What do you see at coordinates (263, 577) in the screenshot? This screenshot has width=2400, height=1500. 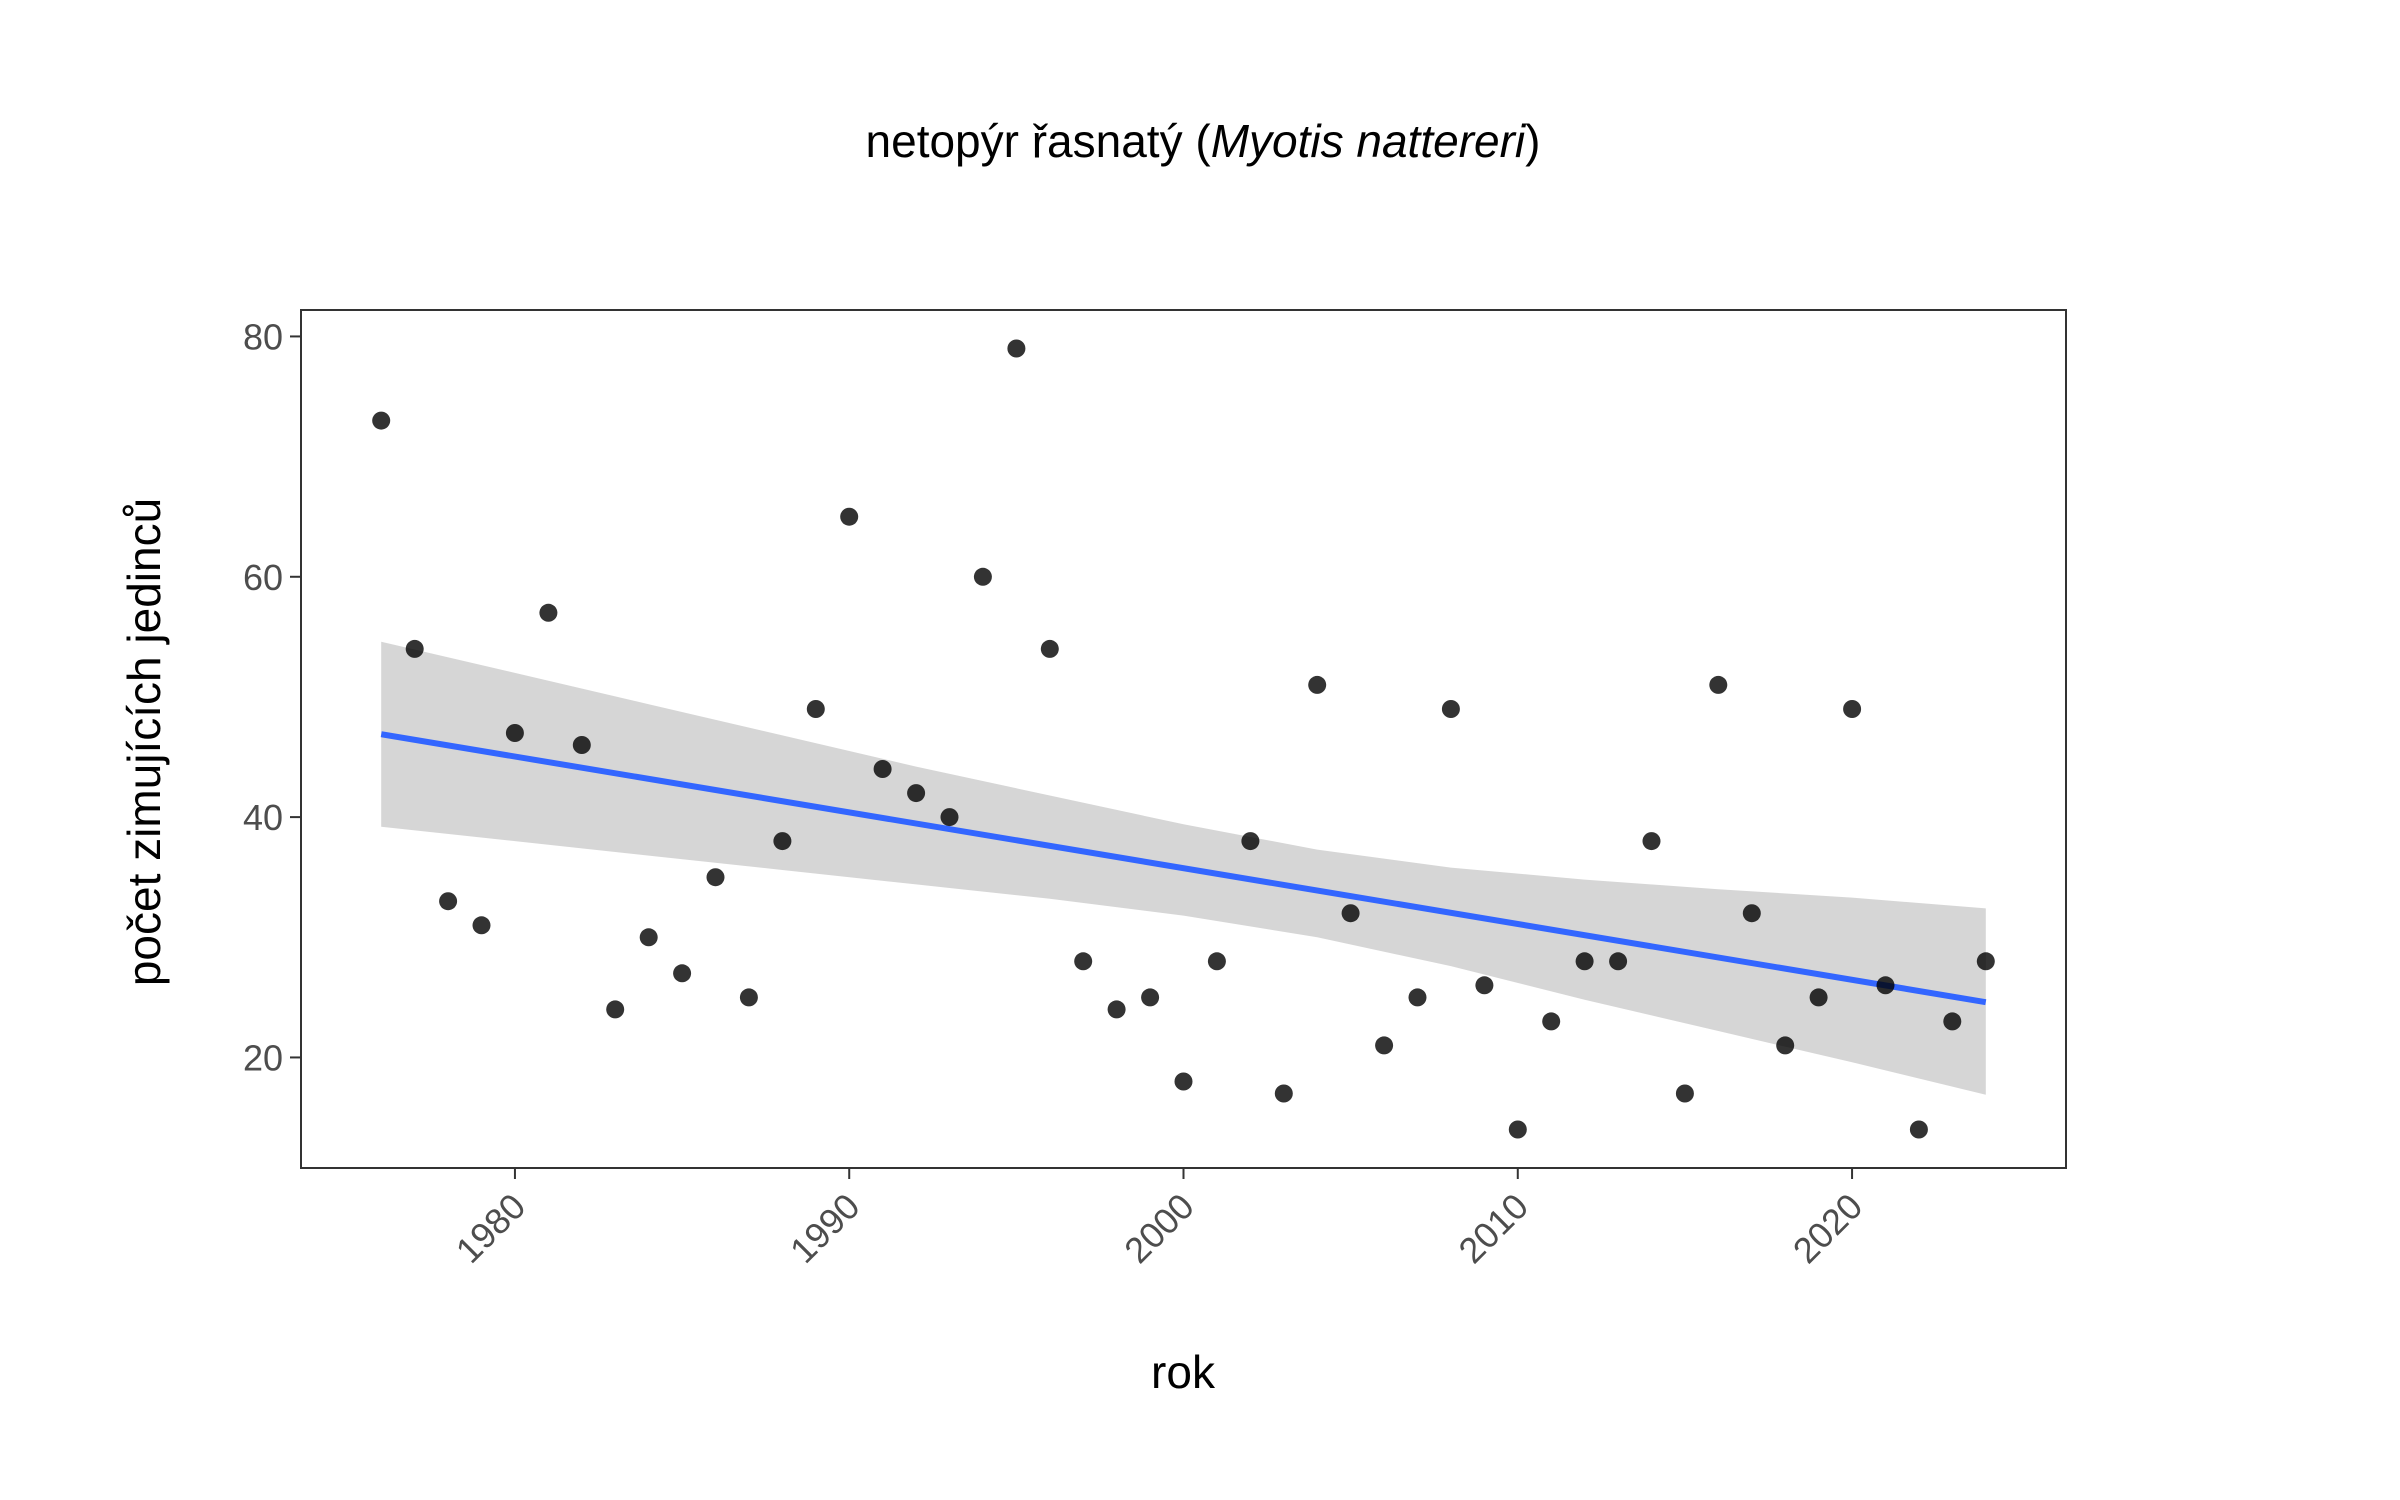 I see `y-tick-label: 60` at bounding box center [263, 577].